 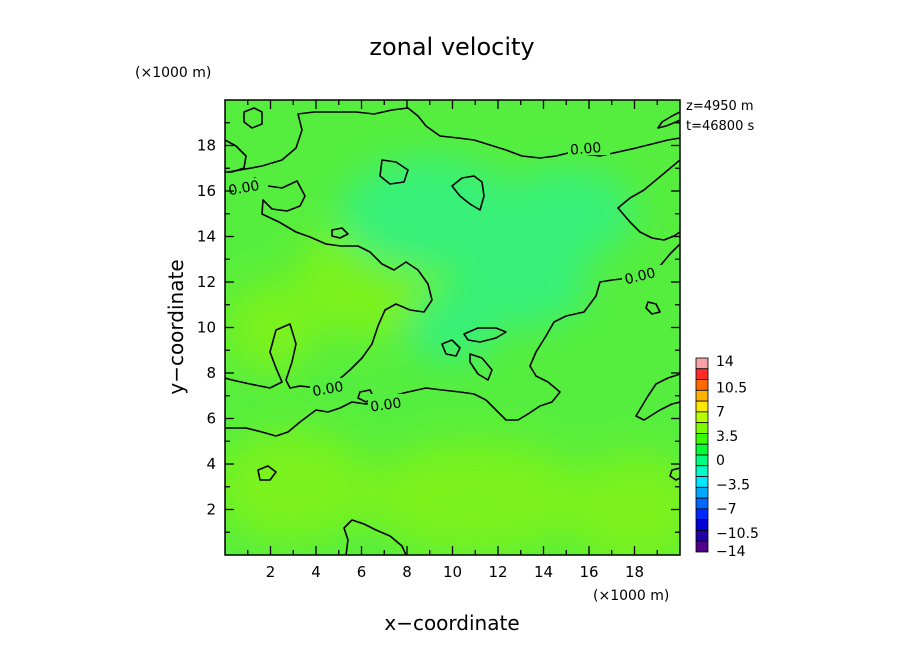 What do you see at coordinates (329, 283) in the screenshot?
I see `contour-line-upper-band` at bounding box center [329, 283].